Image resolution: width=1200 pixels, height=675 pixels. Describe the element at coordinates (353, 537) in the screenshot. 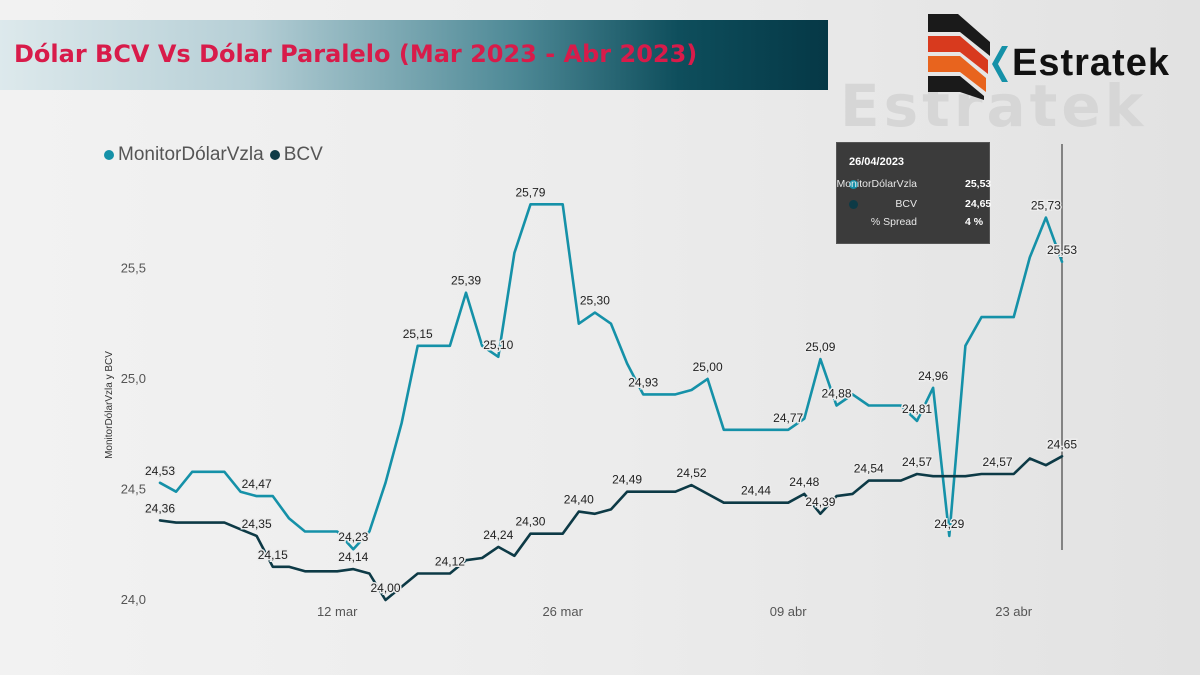

I see `data-label-monitor: 24,23` at that location.